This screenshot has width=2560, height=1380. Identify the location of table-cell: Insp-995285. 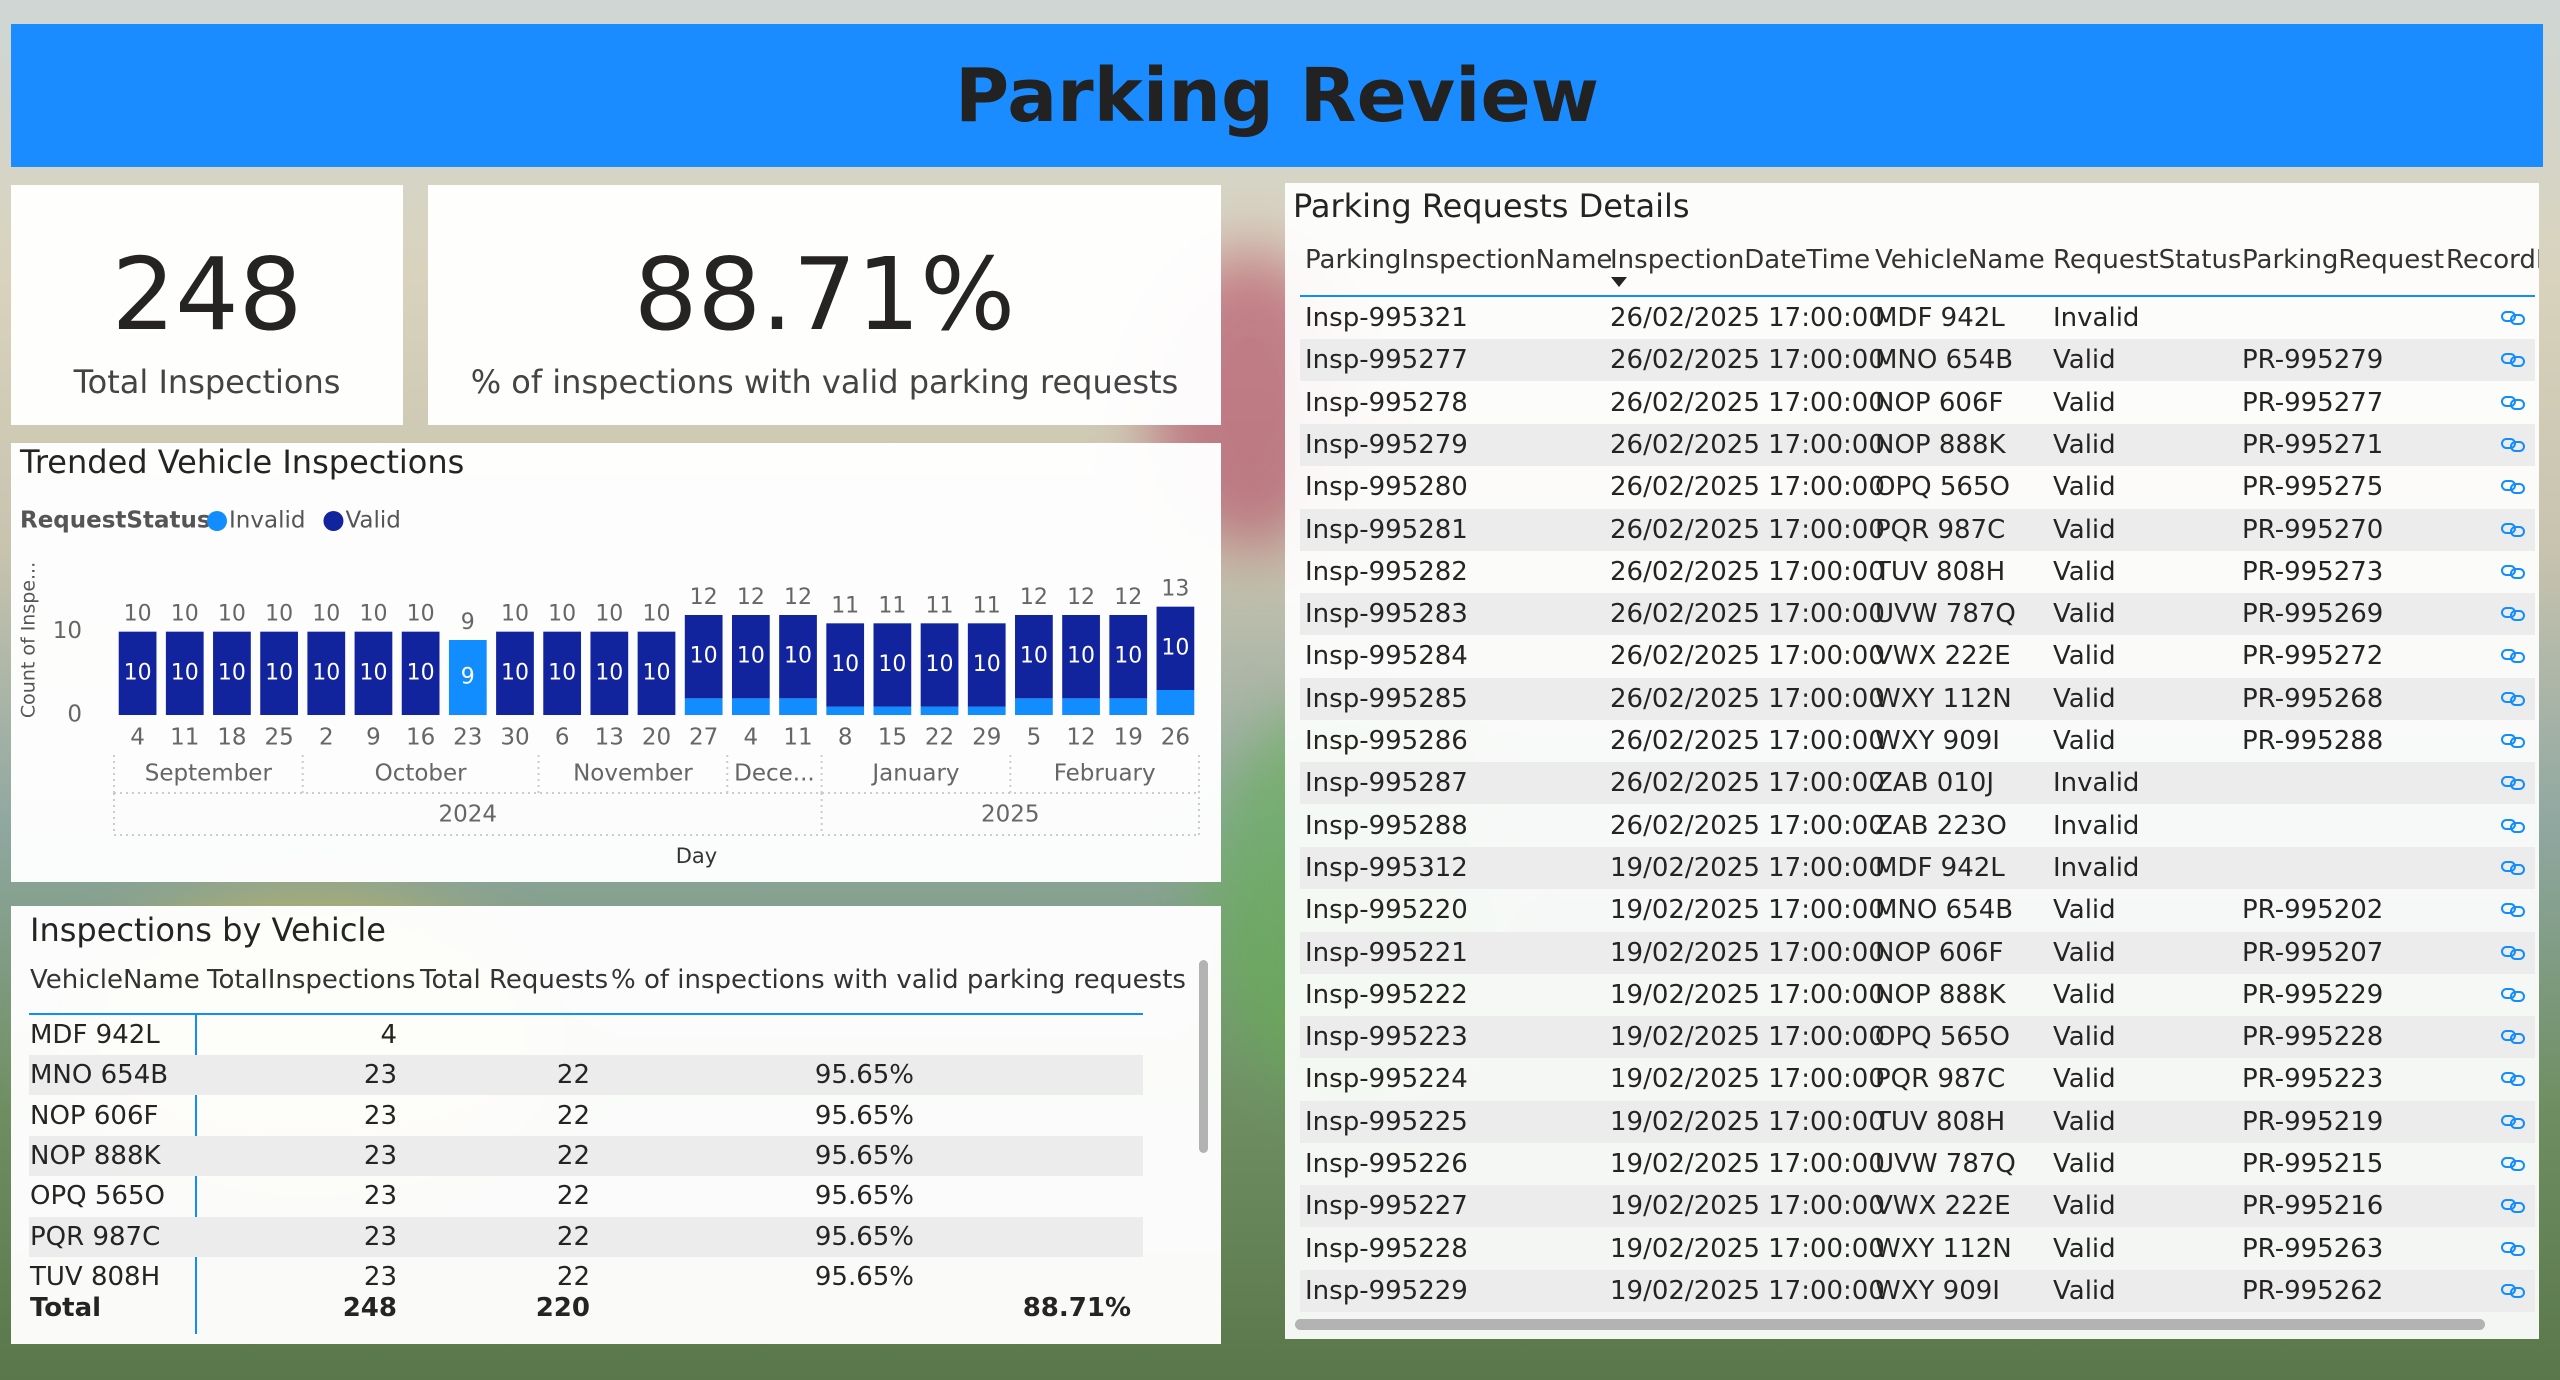
(1386, 699).